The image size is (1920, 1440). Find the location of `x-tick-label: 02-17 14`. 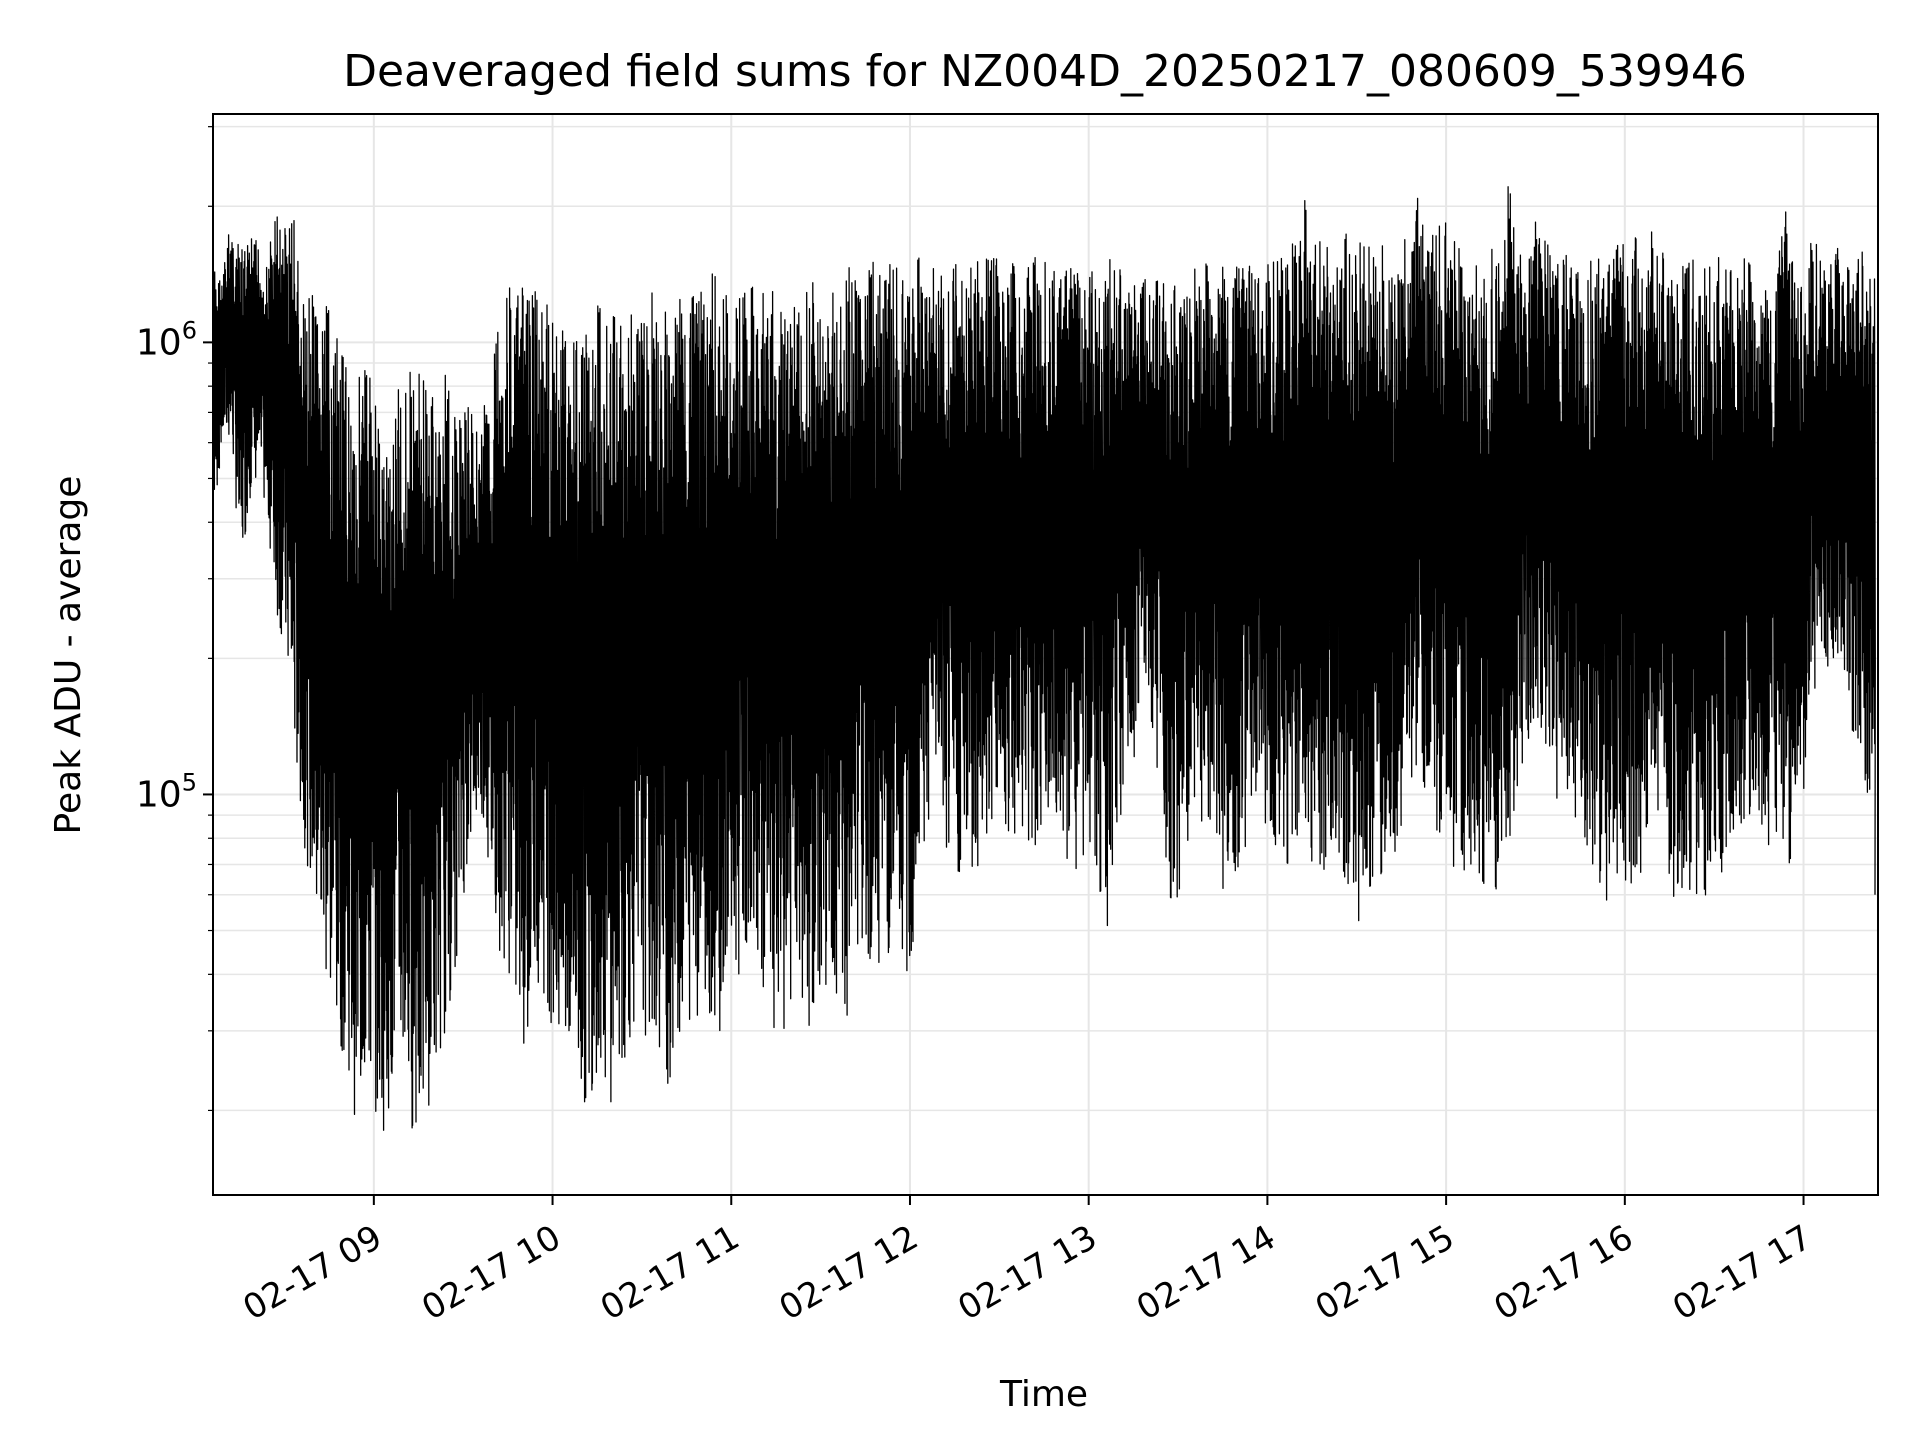

x-tick-label: 02-17 14 is located at coordinates (1206, 1272).